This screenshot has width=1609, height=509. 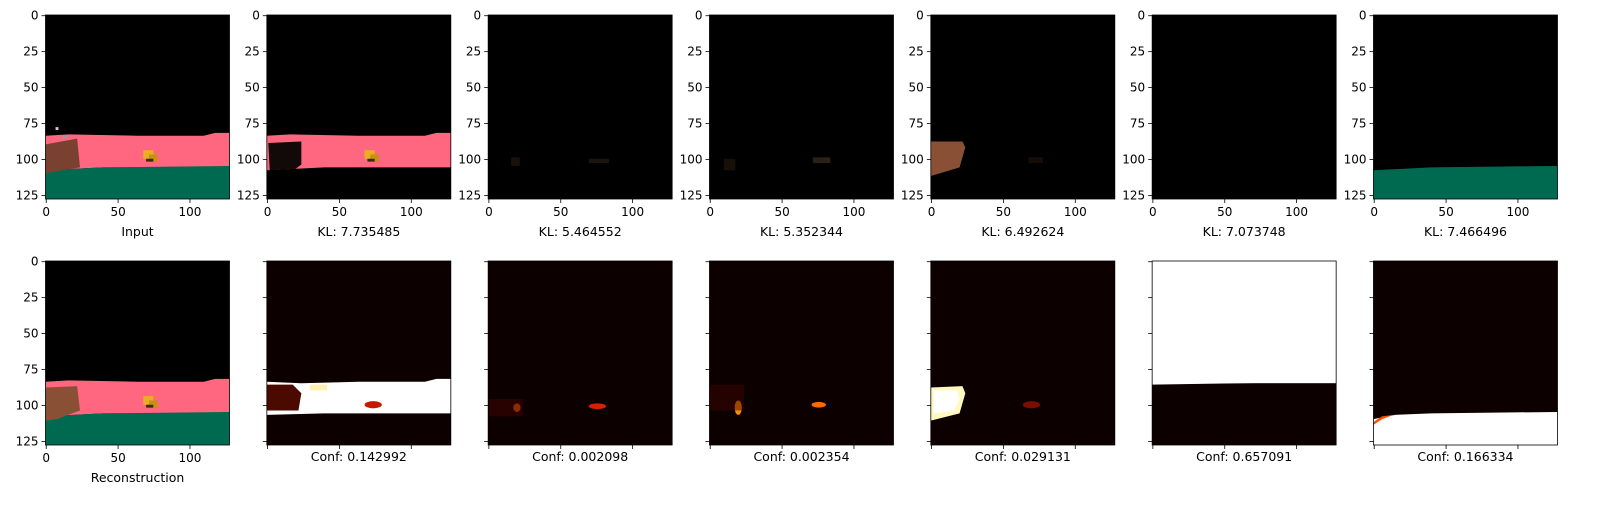 I want to click on top-panel: 0 50 100 0 25 50 75 100 125 KL: 7.073748, so click(x=1229, y=124).